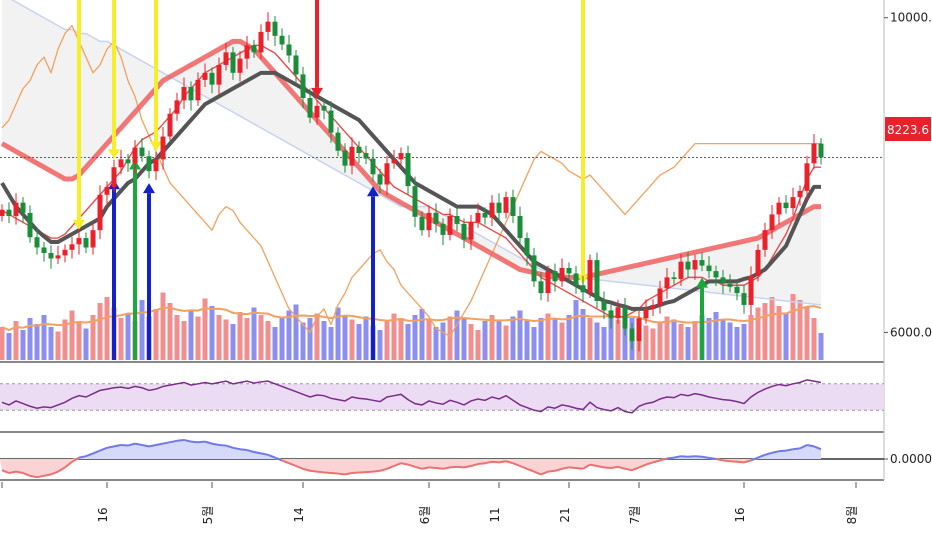 The image size is (932, 550). What do you see at coordinates (208, 515) in the screenshot?
I see `time-tick-label: 5월` at bounding box center [208, 515].